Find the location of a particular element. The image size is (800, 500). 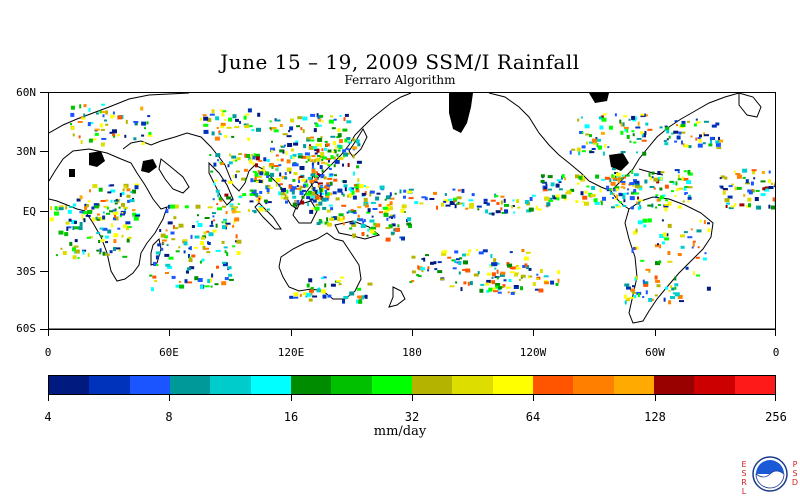

lon-tick is located at coordinates (775, 333).